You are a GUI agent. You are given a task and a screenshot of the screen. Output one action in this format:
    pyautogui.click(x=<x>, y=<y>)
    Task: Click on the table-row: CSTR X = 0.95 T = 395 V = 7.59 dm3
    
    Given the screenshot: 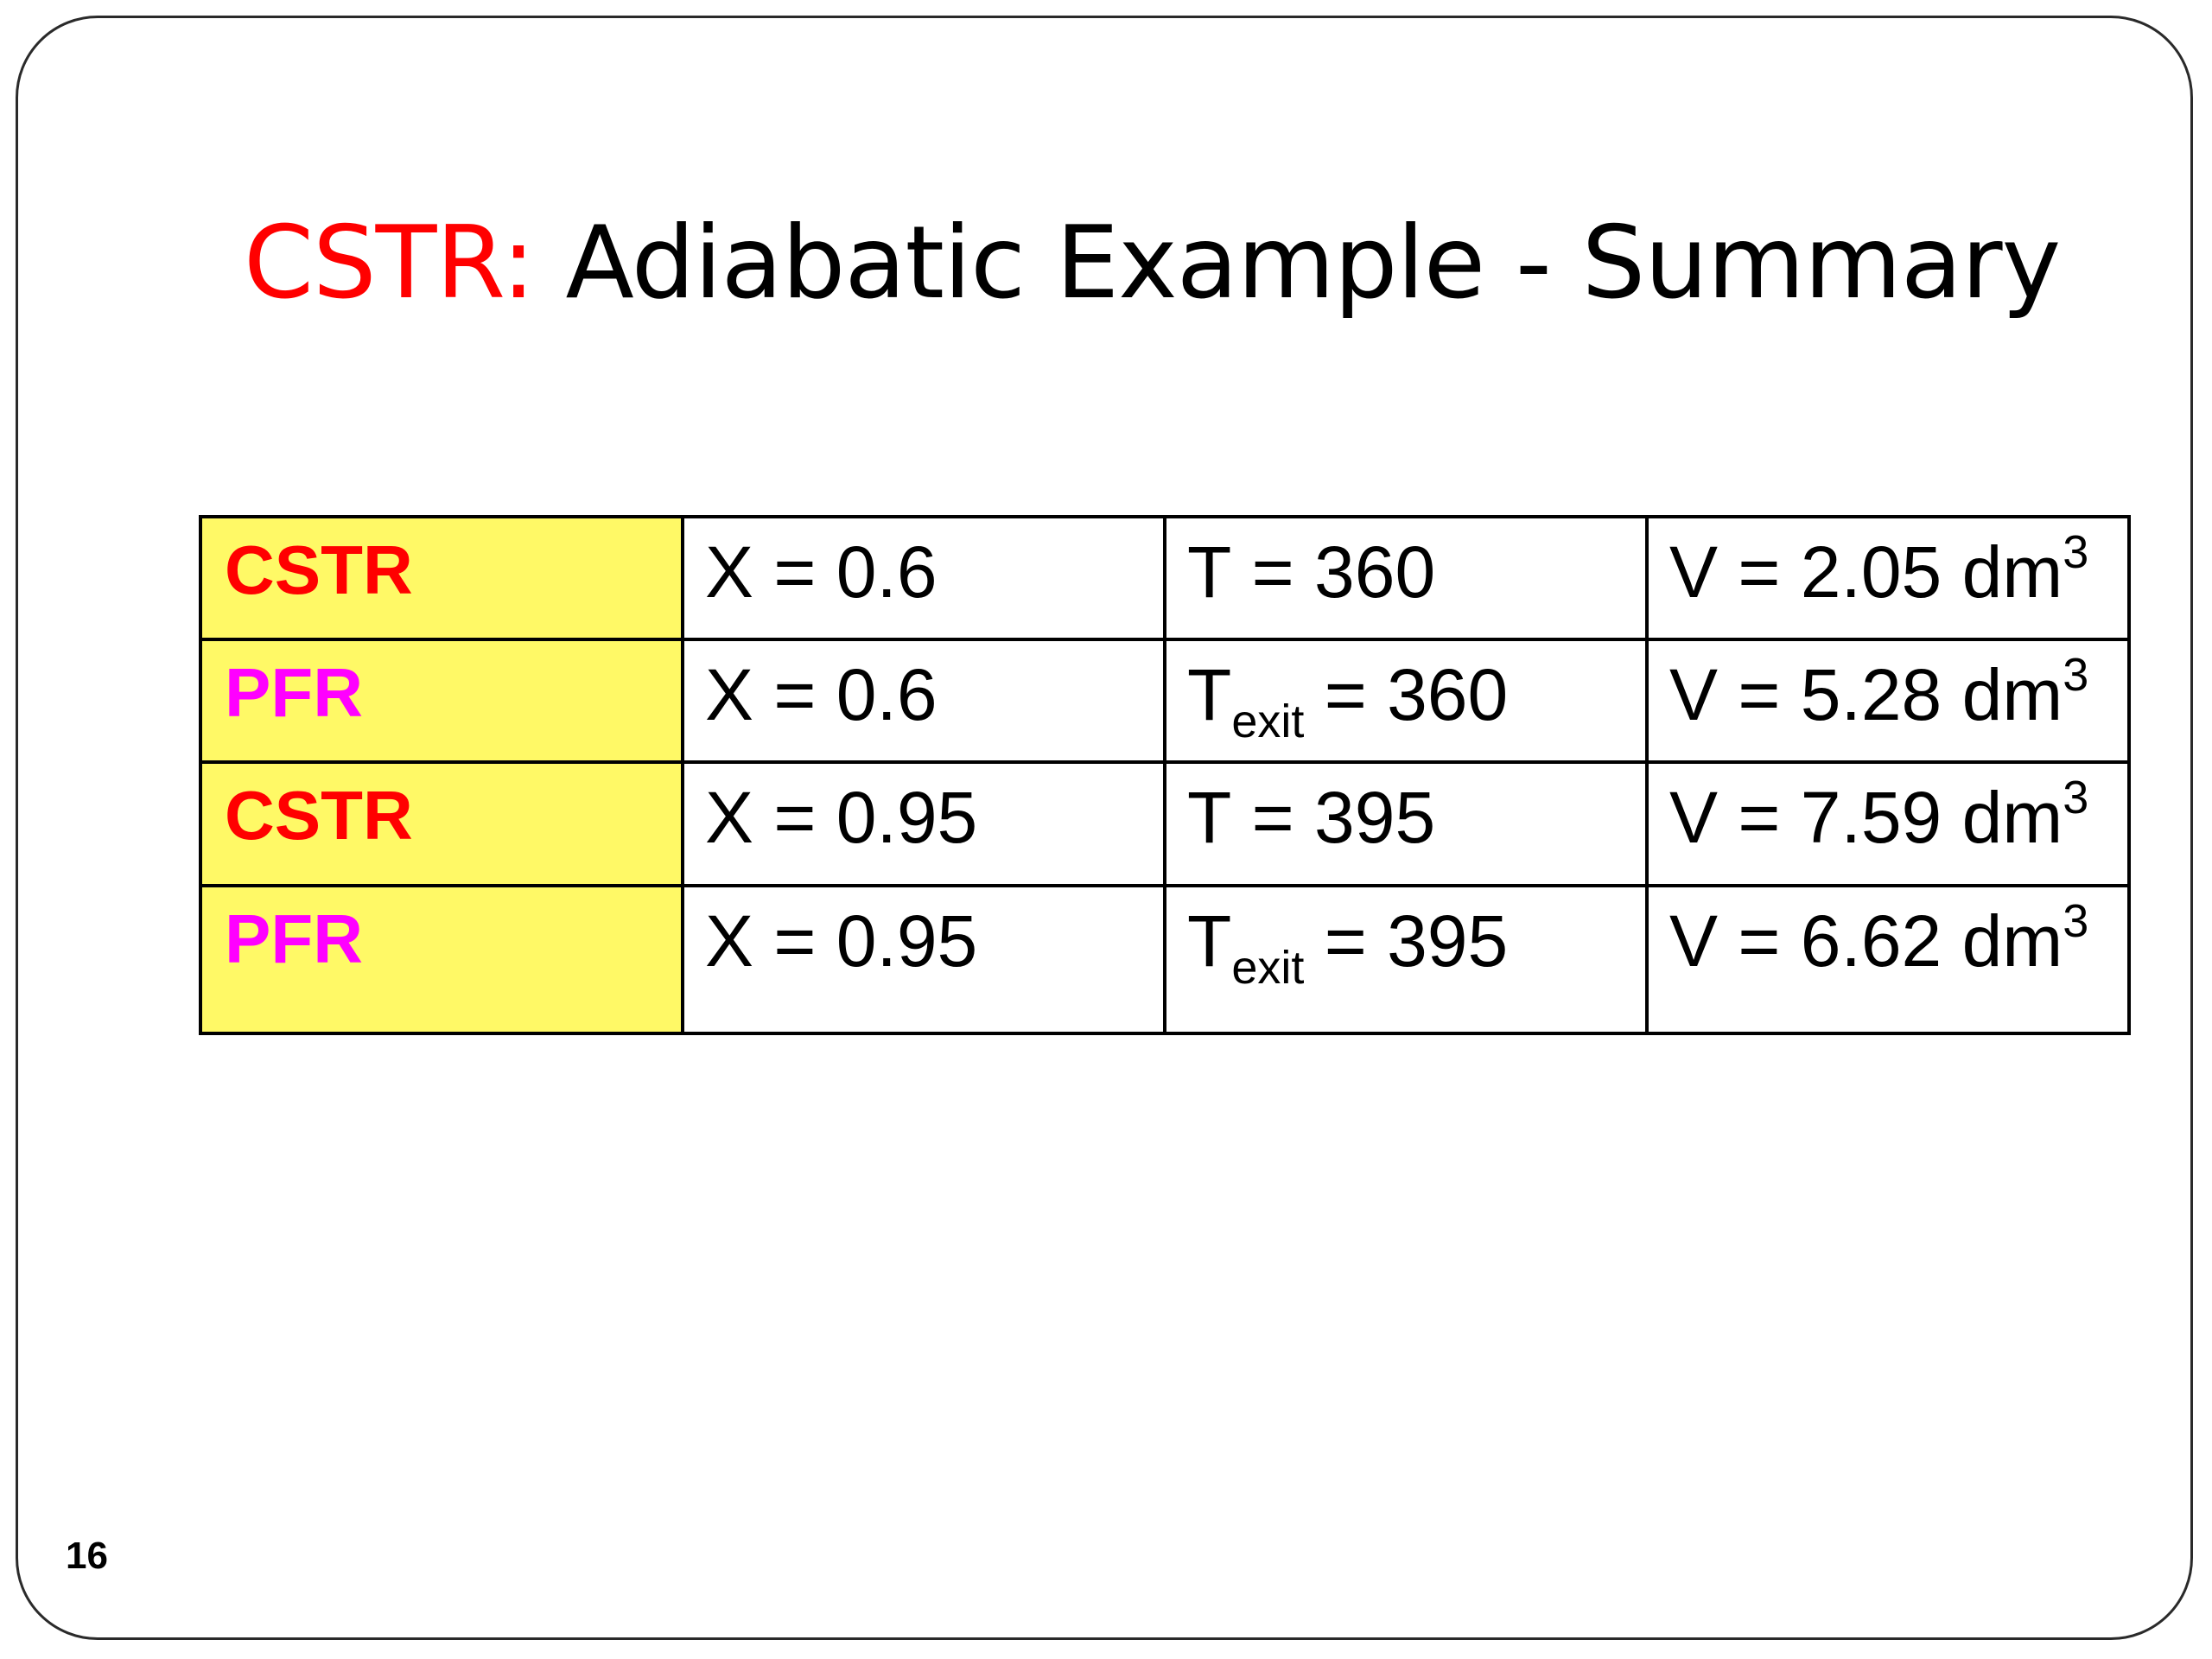 What is the action you would take?
    pyautogui.click(x=1165, y=823)
    